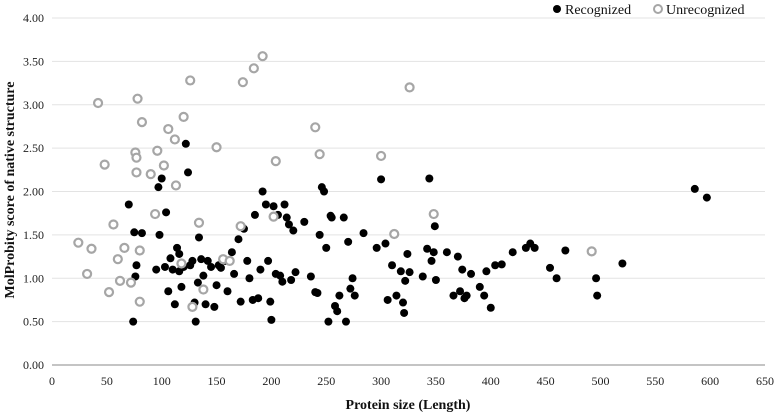 The height and width of the screenshot is (414, 778). I want to click on y-tick-labels: 0.00 0.50 1.00 1.50 2.00 2.50 3.00 3.50 4.00, so click(33, 191).